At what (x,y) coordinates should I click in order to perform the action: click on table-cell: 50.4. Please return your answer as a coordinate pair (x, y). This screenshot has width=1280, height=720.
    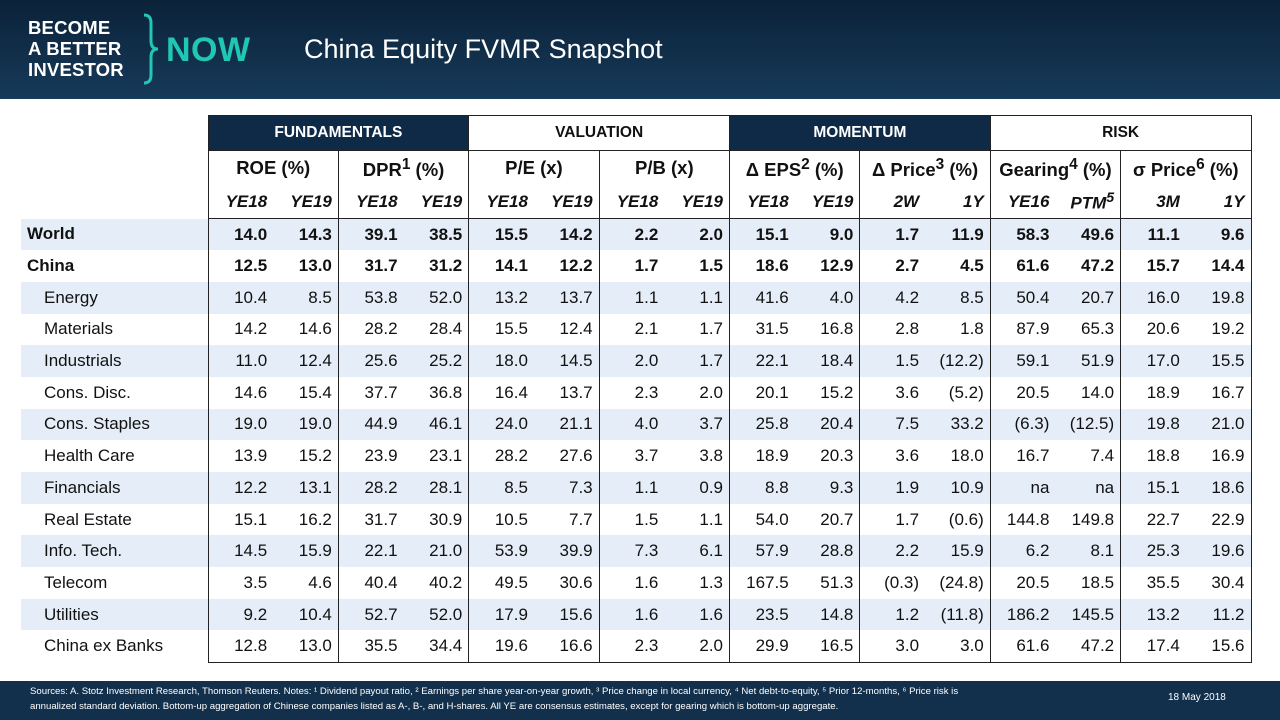
    Looking at the image, I should click on (1022, 297).